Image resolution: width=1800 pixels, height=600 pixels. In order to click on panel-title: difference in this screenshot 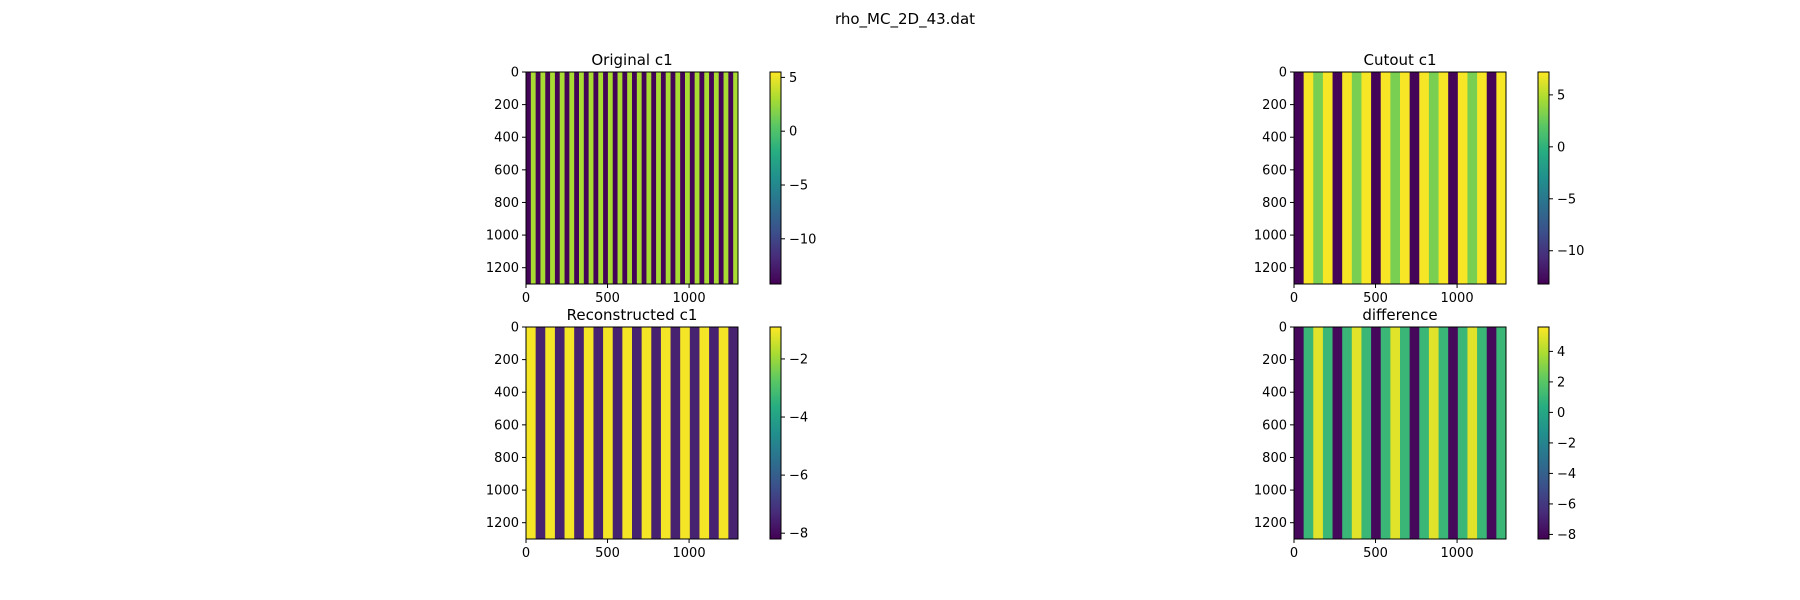, I will do `click(1399, 315)`.